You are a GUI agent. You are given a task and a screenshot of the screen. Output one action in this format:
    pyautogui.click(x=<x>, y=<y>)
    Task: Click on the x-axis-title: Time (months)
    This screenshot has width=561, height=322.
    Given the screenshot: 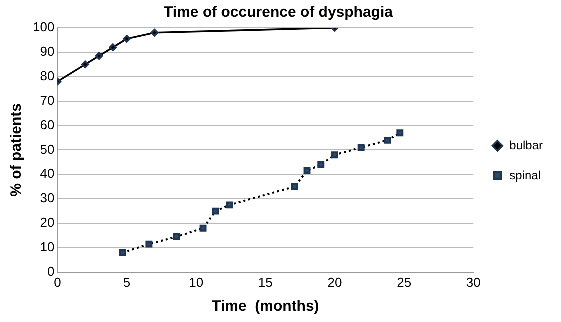 What is the action you would take?
    pyautogui.click(x=266, y=307)
    